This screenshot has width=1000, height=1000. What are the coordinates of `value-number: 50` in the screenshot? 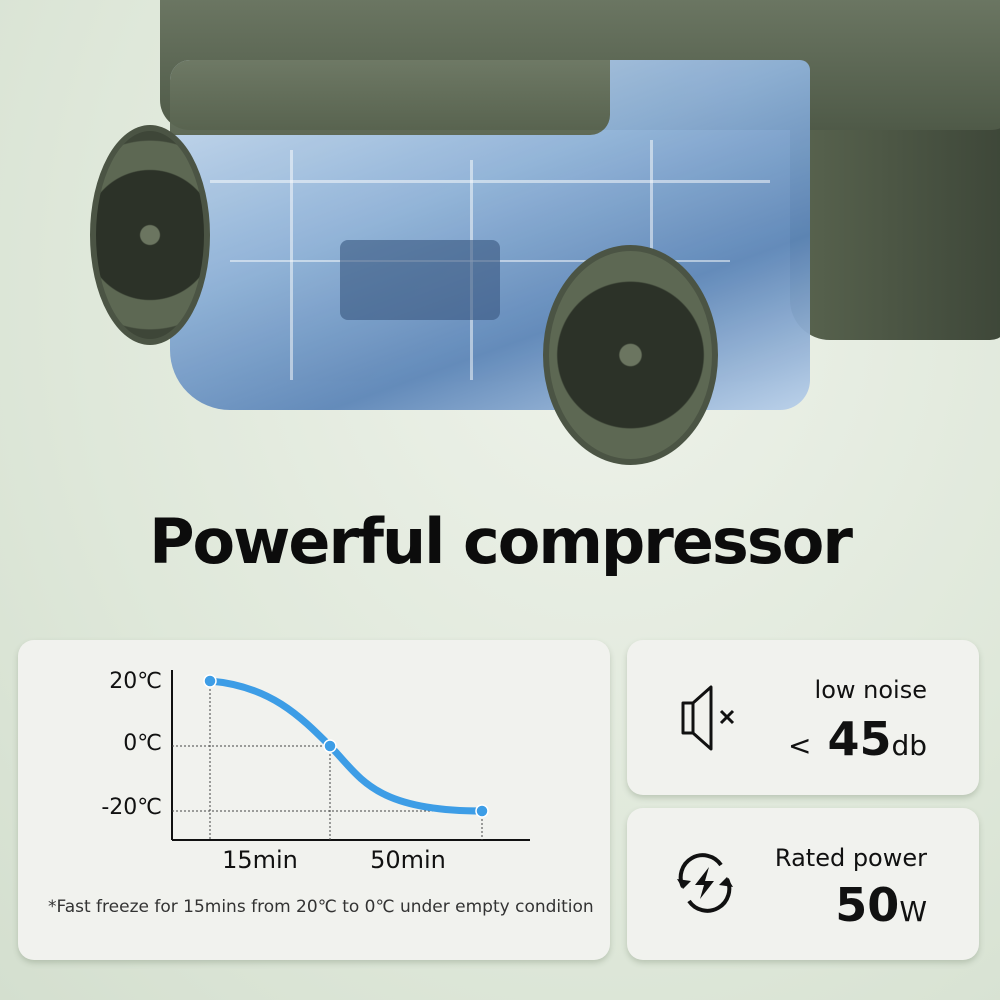 It's located at (867, 905).